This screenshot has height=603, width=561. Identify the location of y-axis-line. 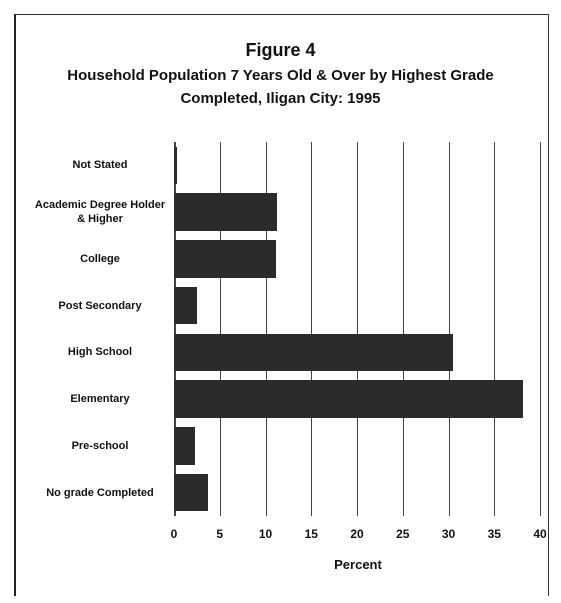
(175, 329).